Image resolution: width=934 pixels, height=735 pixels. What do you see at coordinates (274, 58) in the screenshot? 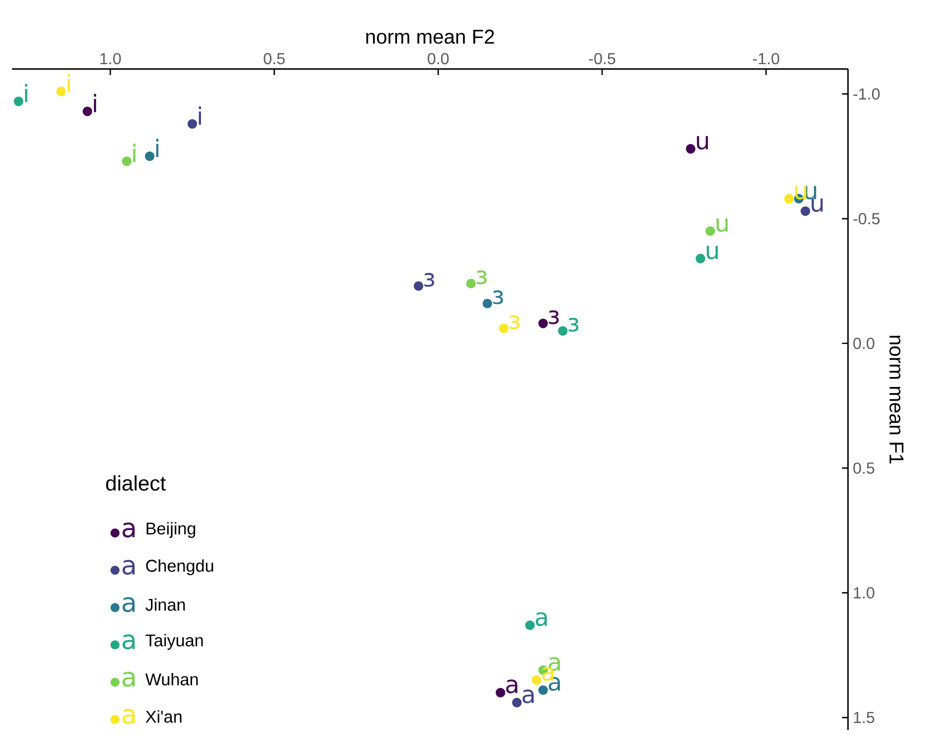
I see `x-tick-label: 0.5` at bounding box center [274, 58].